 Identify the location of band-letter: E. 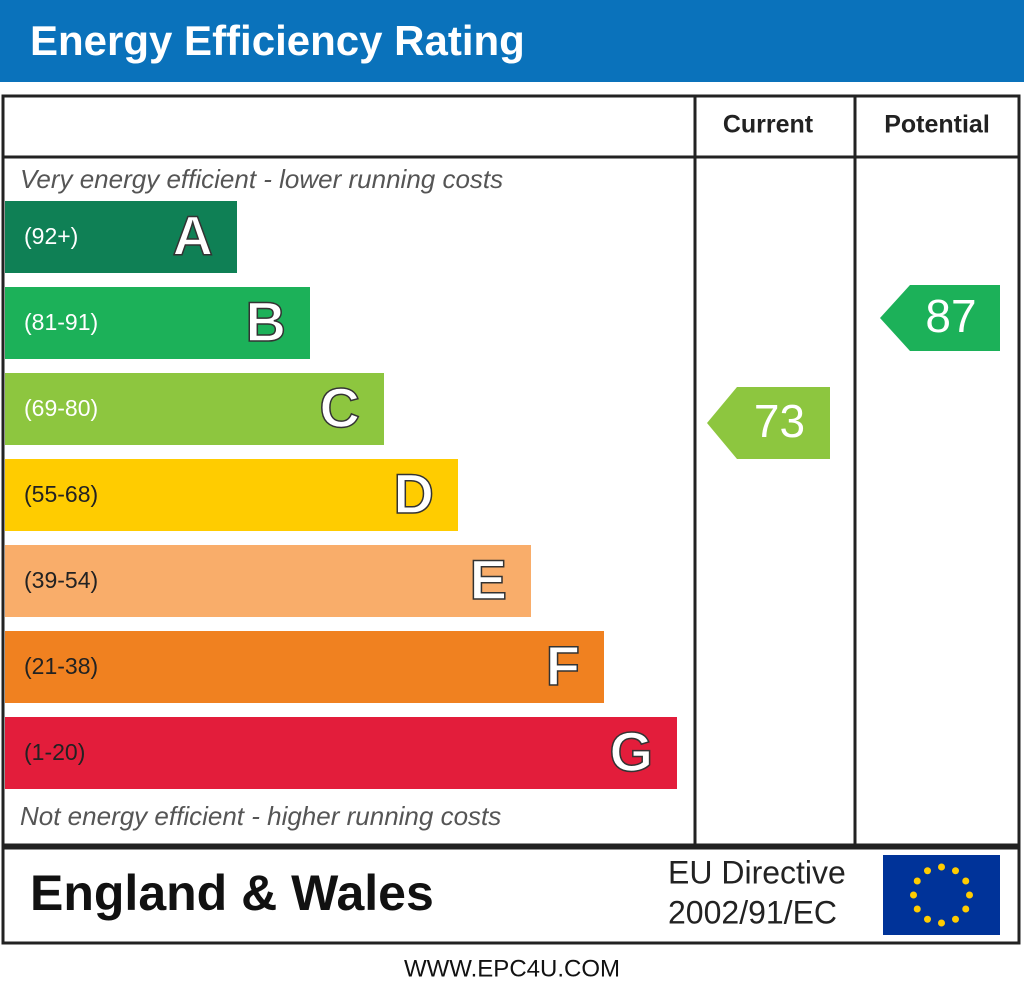
(488, 579).